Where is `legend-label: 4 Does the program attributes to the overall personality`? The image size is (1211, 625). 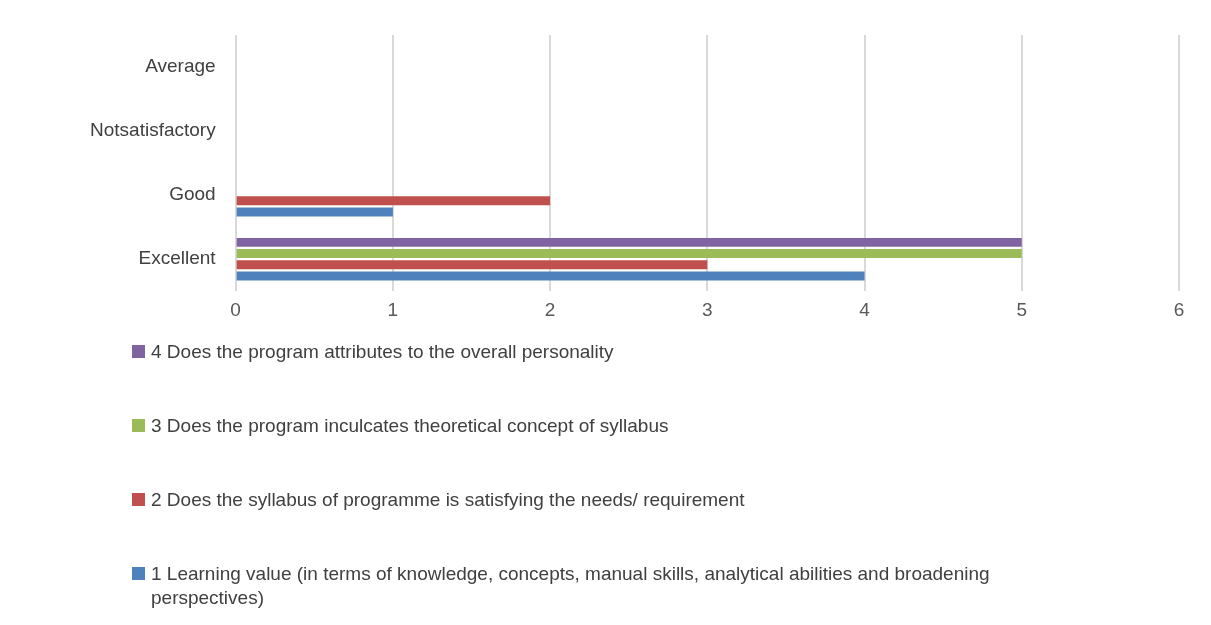
legend-label: 4 Does the program attributes to the overall personality is located at coordinates (382, 352).